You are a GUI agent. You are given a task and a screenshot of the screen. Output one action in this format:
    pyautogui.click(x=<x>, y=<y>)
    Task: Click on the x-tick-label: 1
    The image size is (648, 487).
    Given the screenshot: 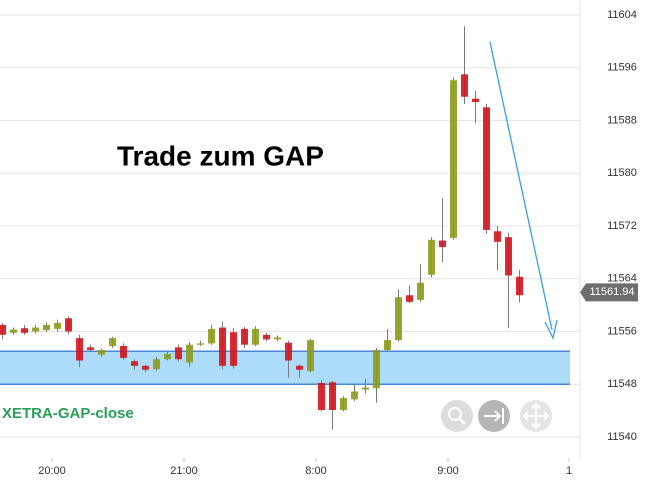 What is the action you would take?
    pyautogui.click(x=569, y=471)
    